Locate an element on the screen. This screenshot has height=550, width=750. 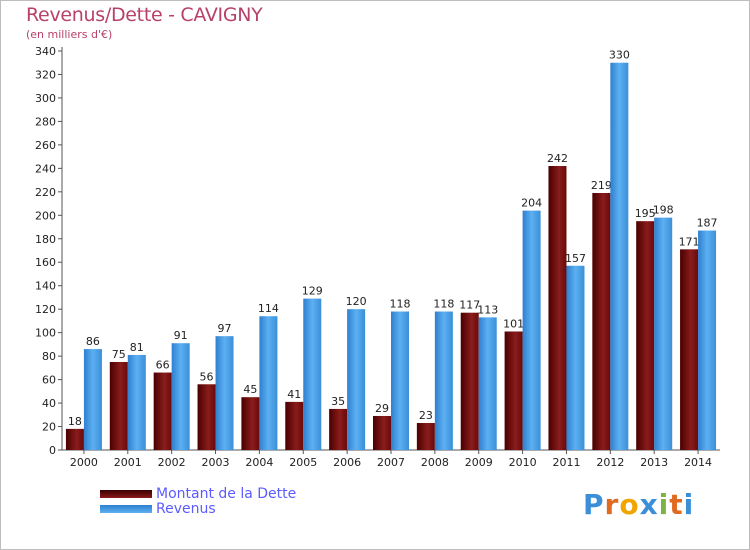
data-label-revenus: 330 is located at coordinates (619, 55).